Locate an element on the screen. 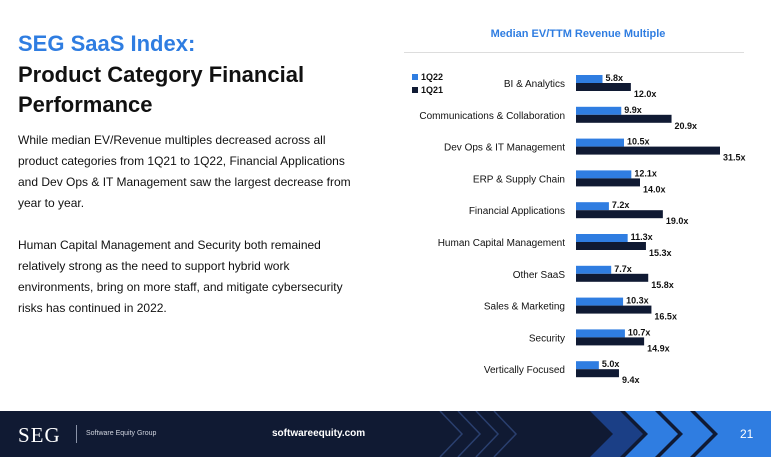 The image size is (771, 457). value-label-1q22-vertically-focused: 5.0x is located at coordinates (611, 364).